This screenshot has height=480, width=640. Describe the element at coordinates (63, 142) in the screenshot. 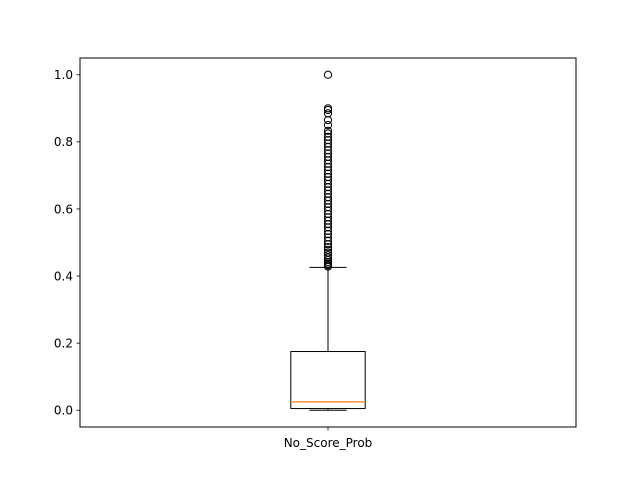

I see `y-tick-label: 0.8` at that location.